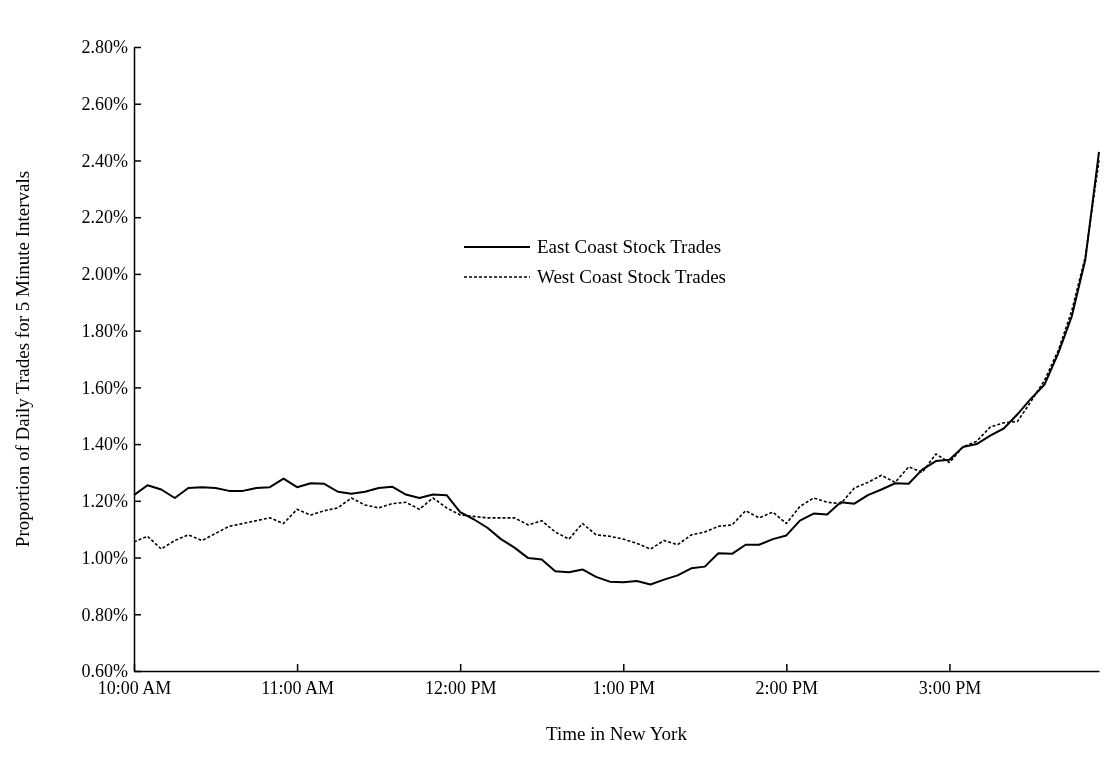 This screenshot has height=761, width=1110. What do you see at coordinates (104, 47) in the screenshot?
I see `y-tick-label: 2.80%` at bounding box center [104, 47].